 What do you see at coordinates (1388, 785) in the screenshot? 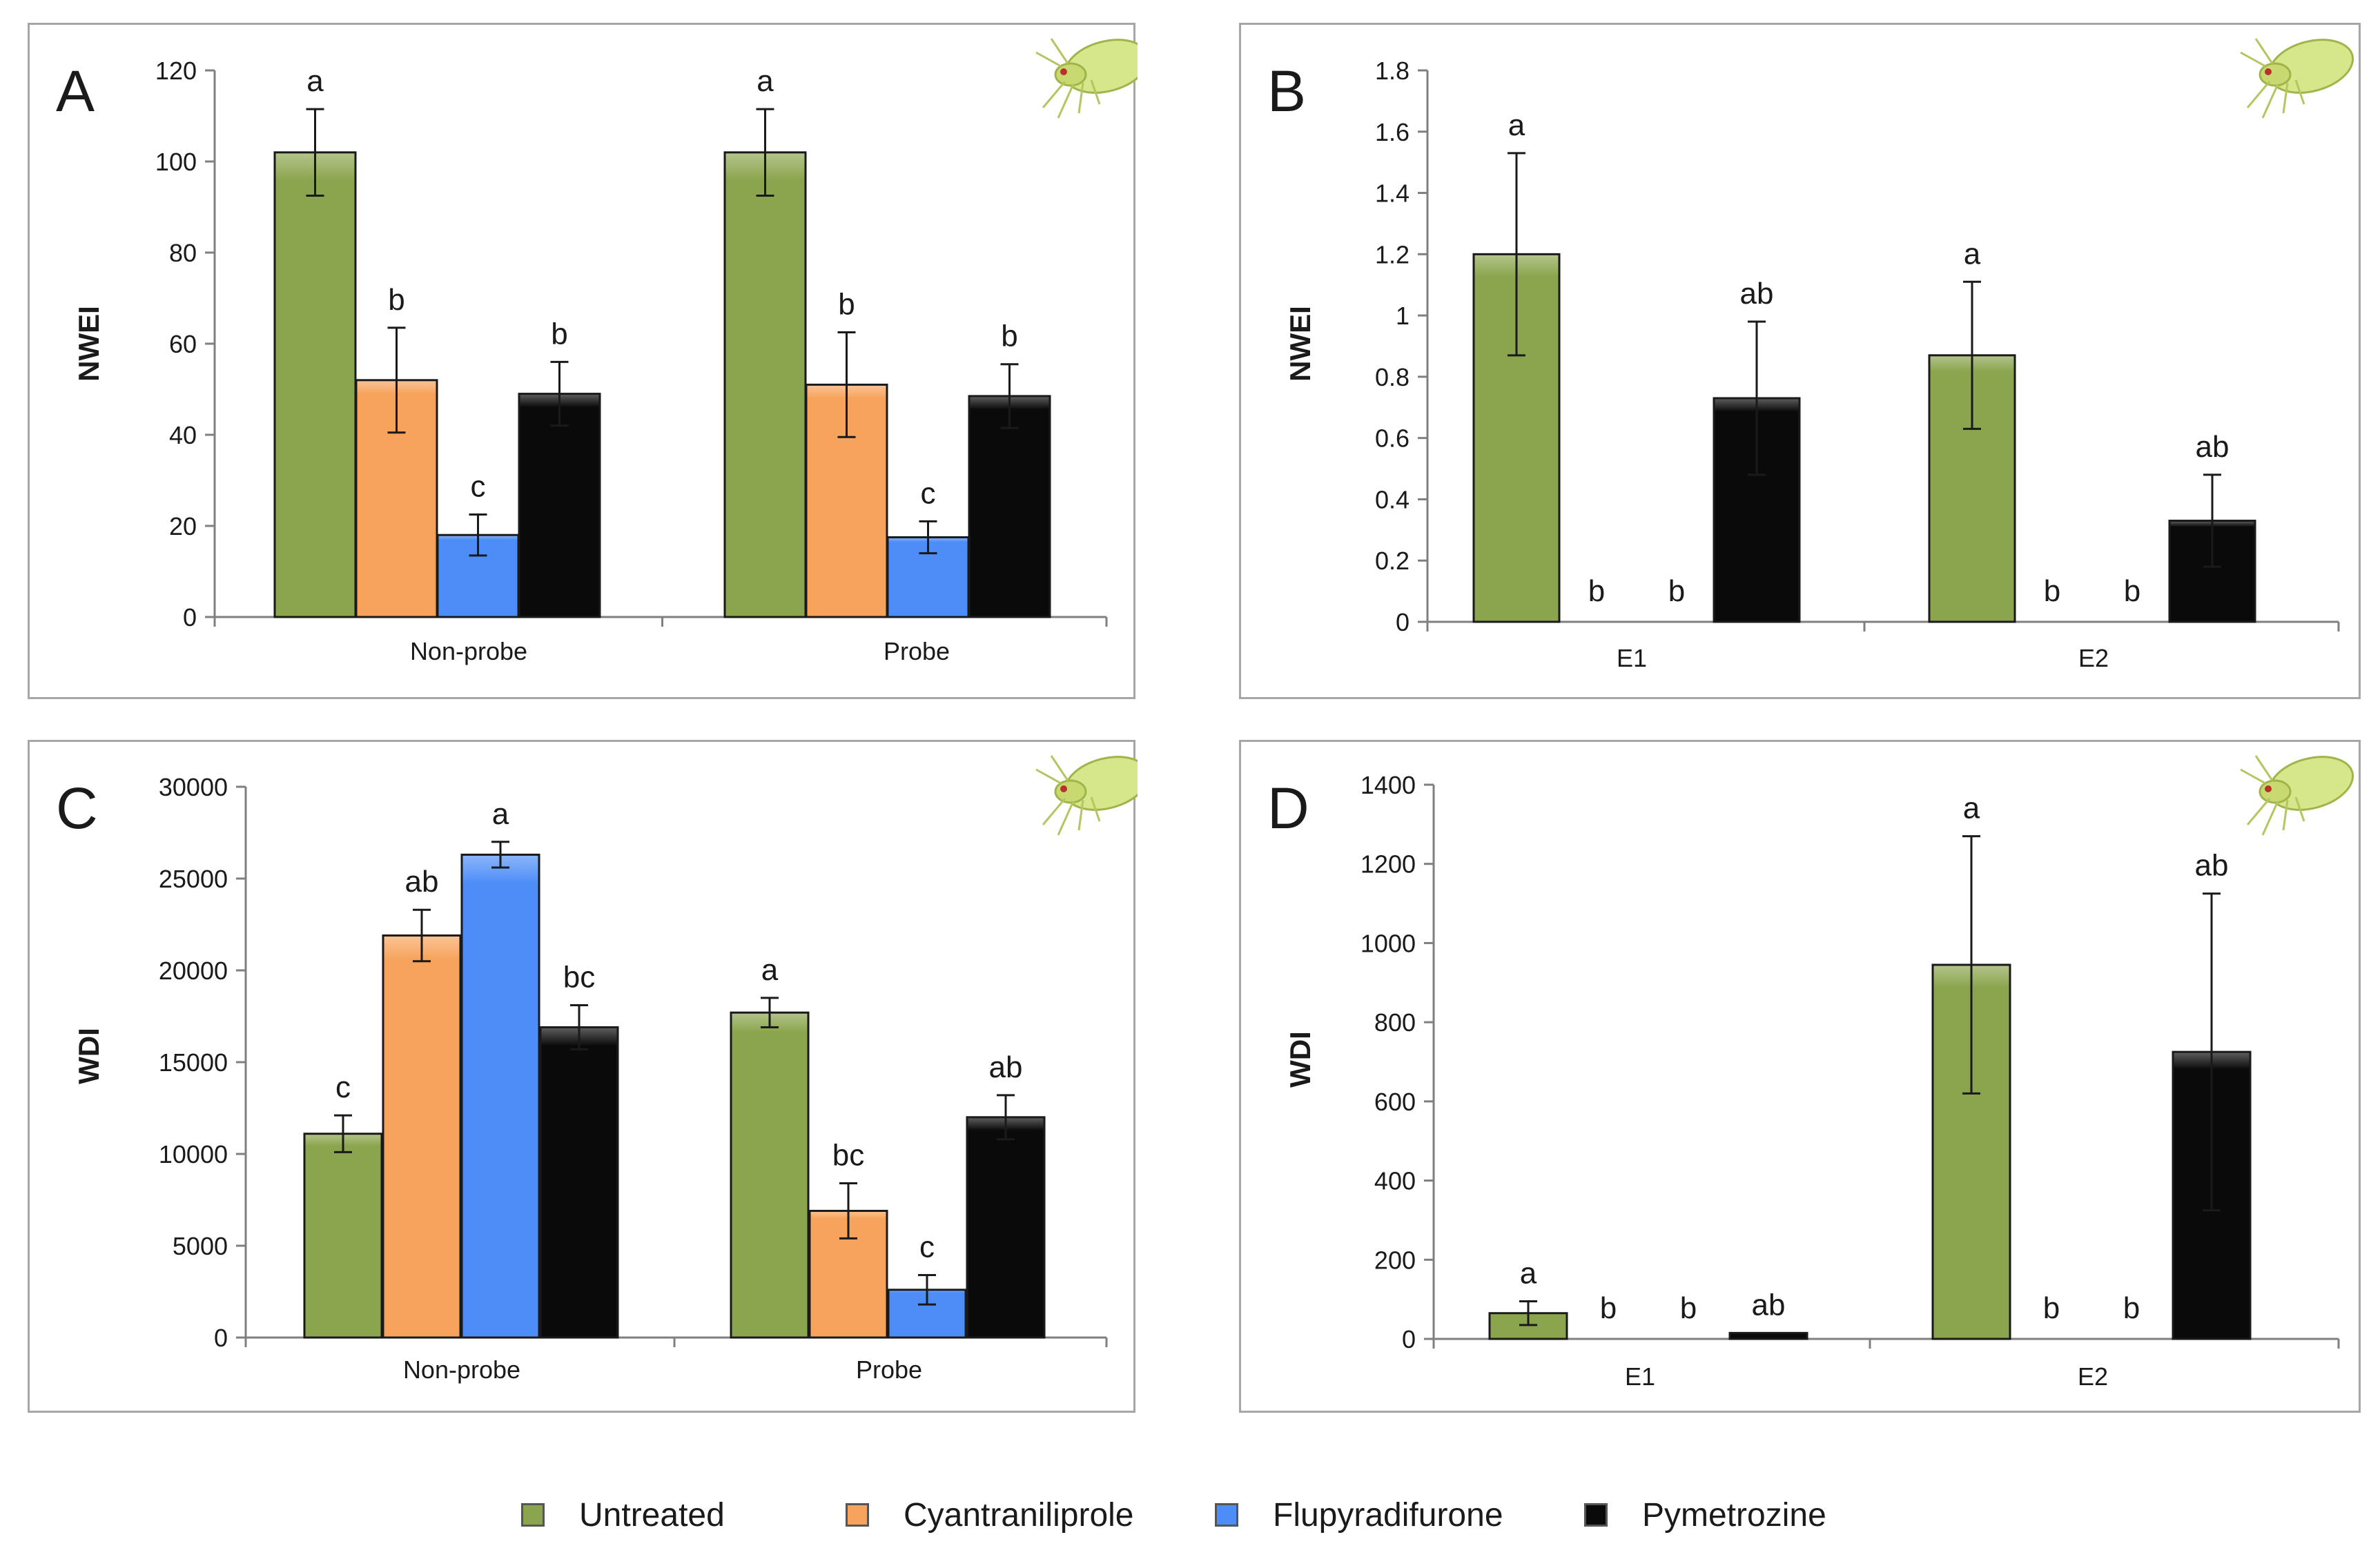
I see `y-tick-label: 1400` at bounding box center [1388, 785].